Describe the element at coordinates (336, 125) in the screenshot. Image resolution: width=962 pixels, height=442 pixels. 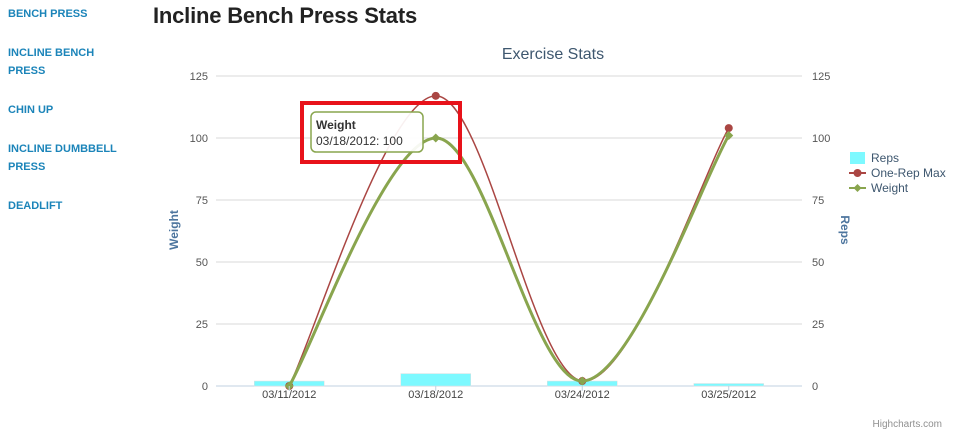
I see `tooltip-series-name: Weight` at that location.